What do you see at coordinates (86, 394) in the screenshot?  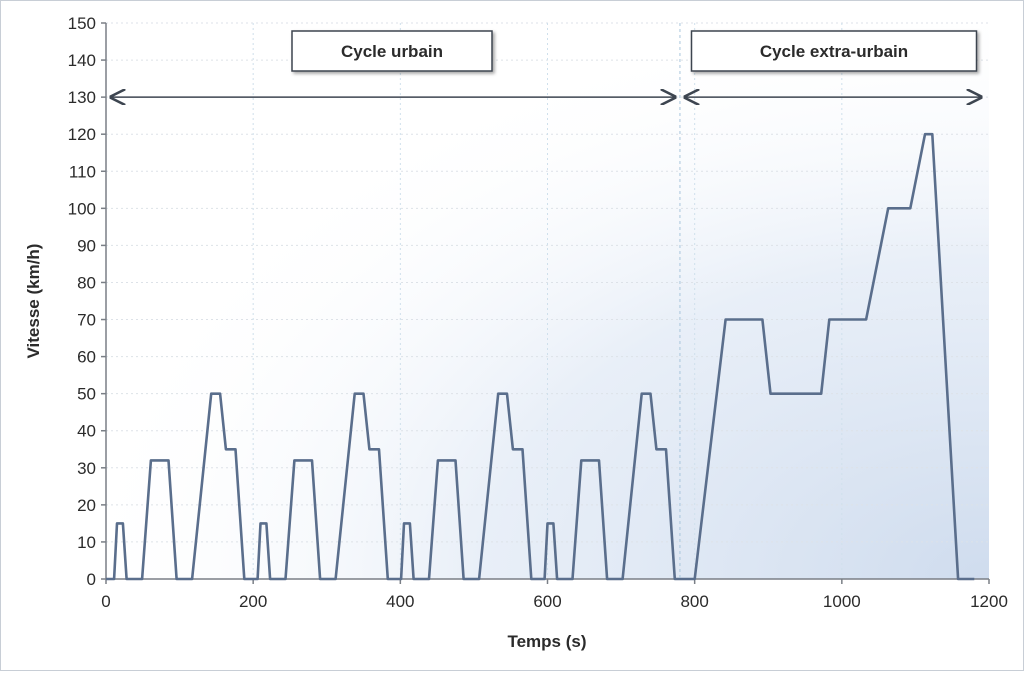 I see `y-tick-label-50: 50` at bounding box center [86, 394].